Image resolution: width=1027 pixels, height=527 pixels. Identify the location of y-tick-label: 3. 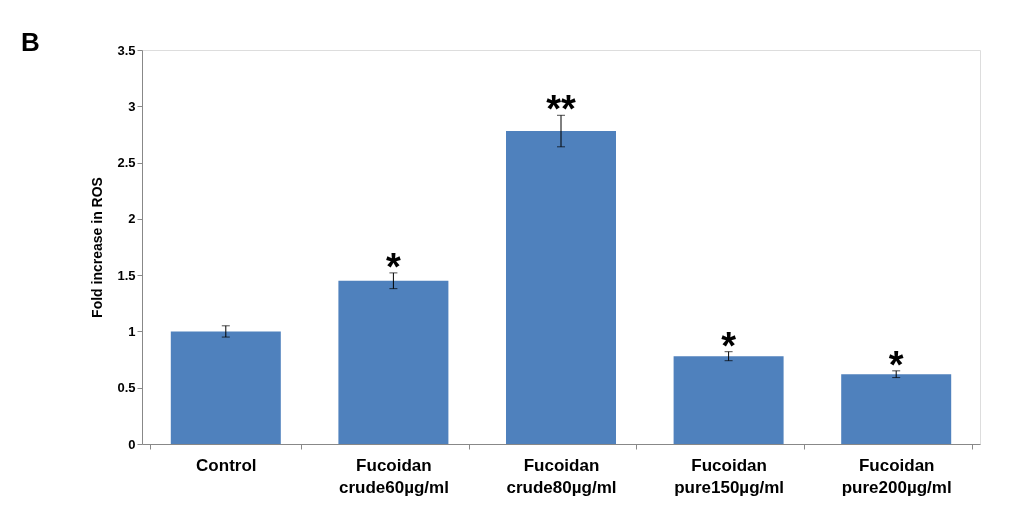
(132, 106).